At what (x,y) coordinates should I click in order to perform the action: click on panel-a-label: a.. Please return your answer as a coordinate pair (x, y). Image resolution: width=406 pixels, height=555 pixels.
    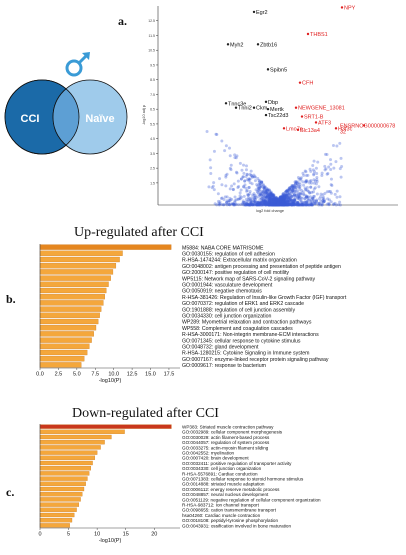
    Looking at the image, I should click on (122, 21).